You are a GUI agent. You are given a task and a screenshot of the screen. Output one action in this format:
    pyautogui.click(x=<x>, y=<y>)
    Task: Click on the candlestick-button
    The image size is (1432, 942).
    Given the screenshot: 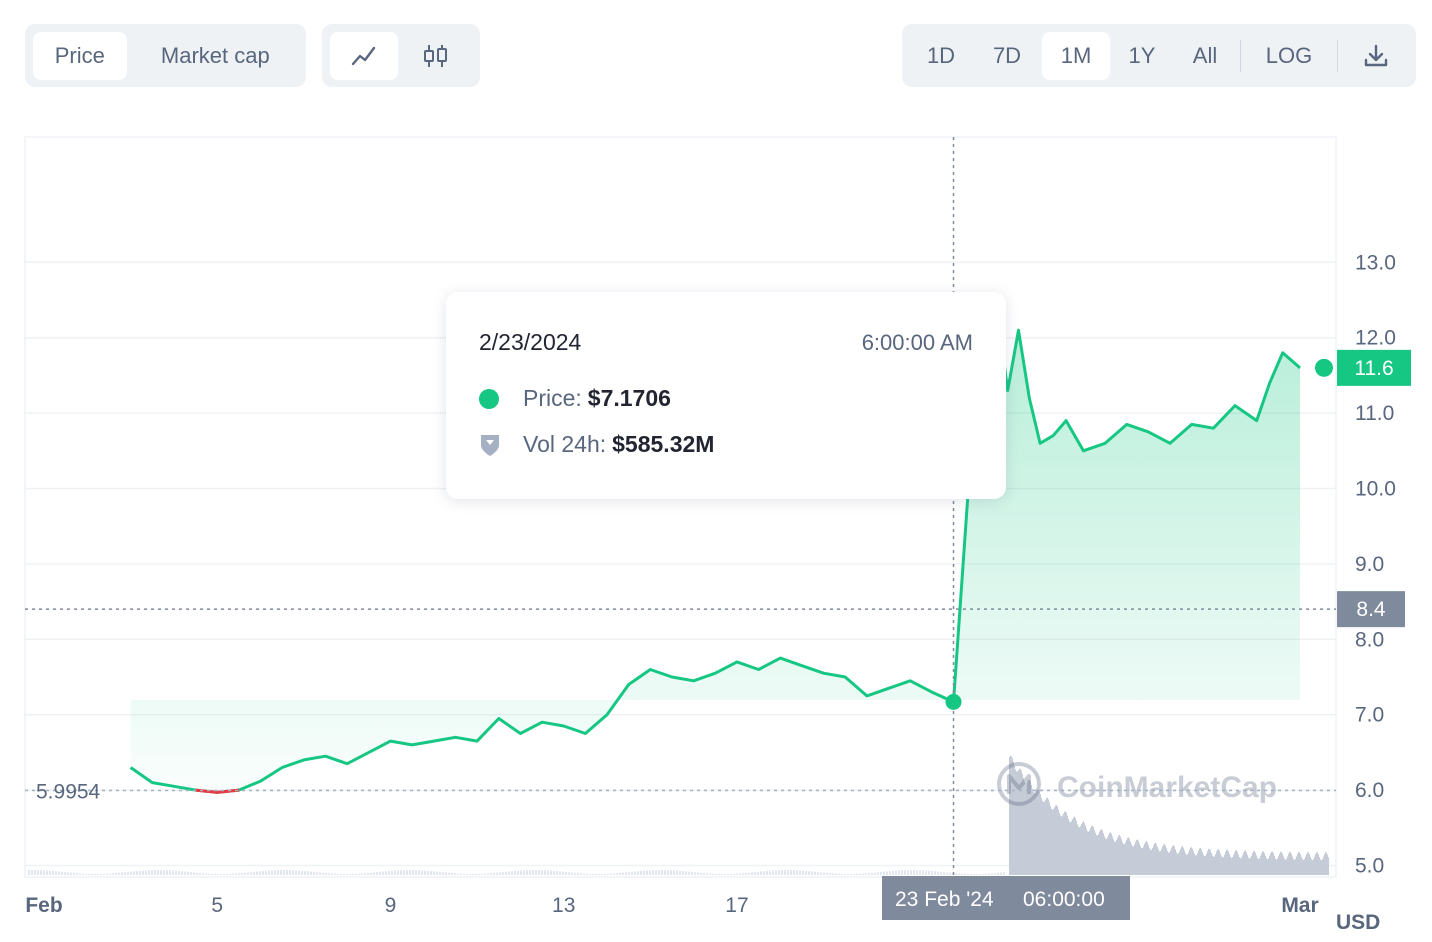 What is the action you would take?
    pyautogui.click(x=436, y=56)
    